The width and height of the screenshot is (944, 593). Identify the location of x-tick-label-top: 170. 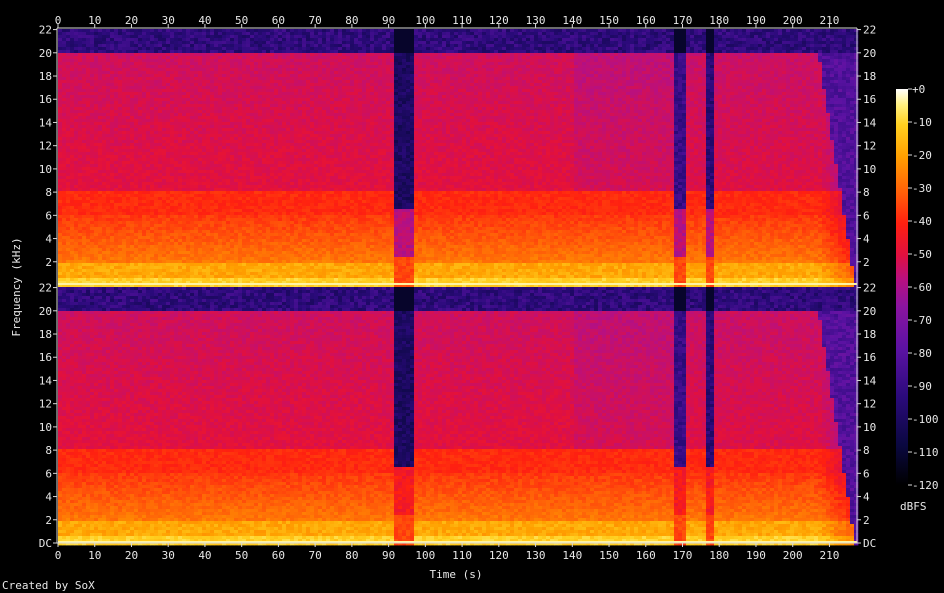
(683, 20).